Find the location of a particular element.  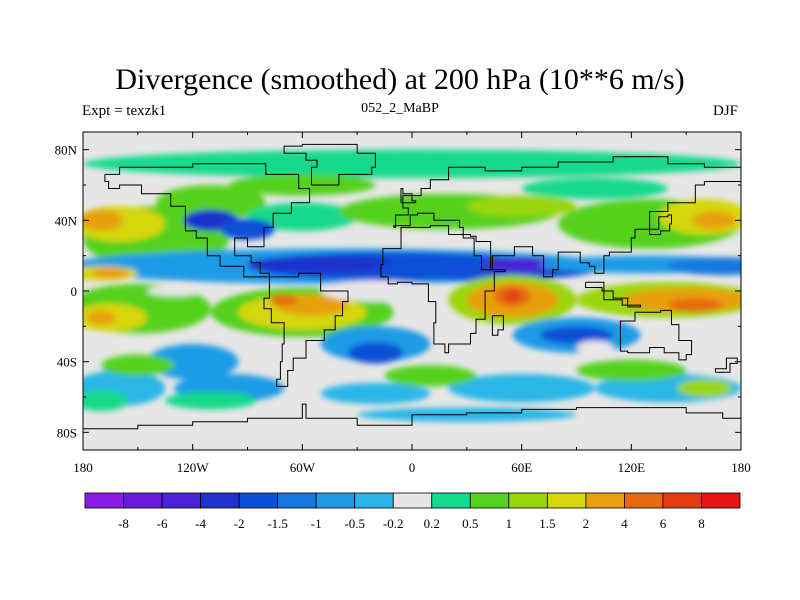

colorbar-label-4: -1.5 is located at coordinates (277, 523).